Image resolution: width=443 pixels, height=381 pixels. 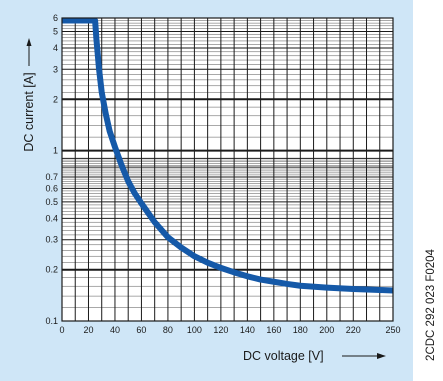 What do you see at coordinates (29, 42) in the screenshot?
I see `y-axis-arrow-head` at bounding box center [29, 42].